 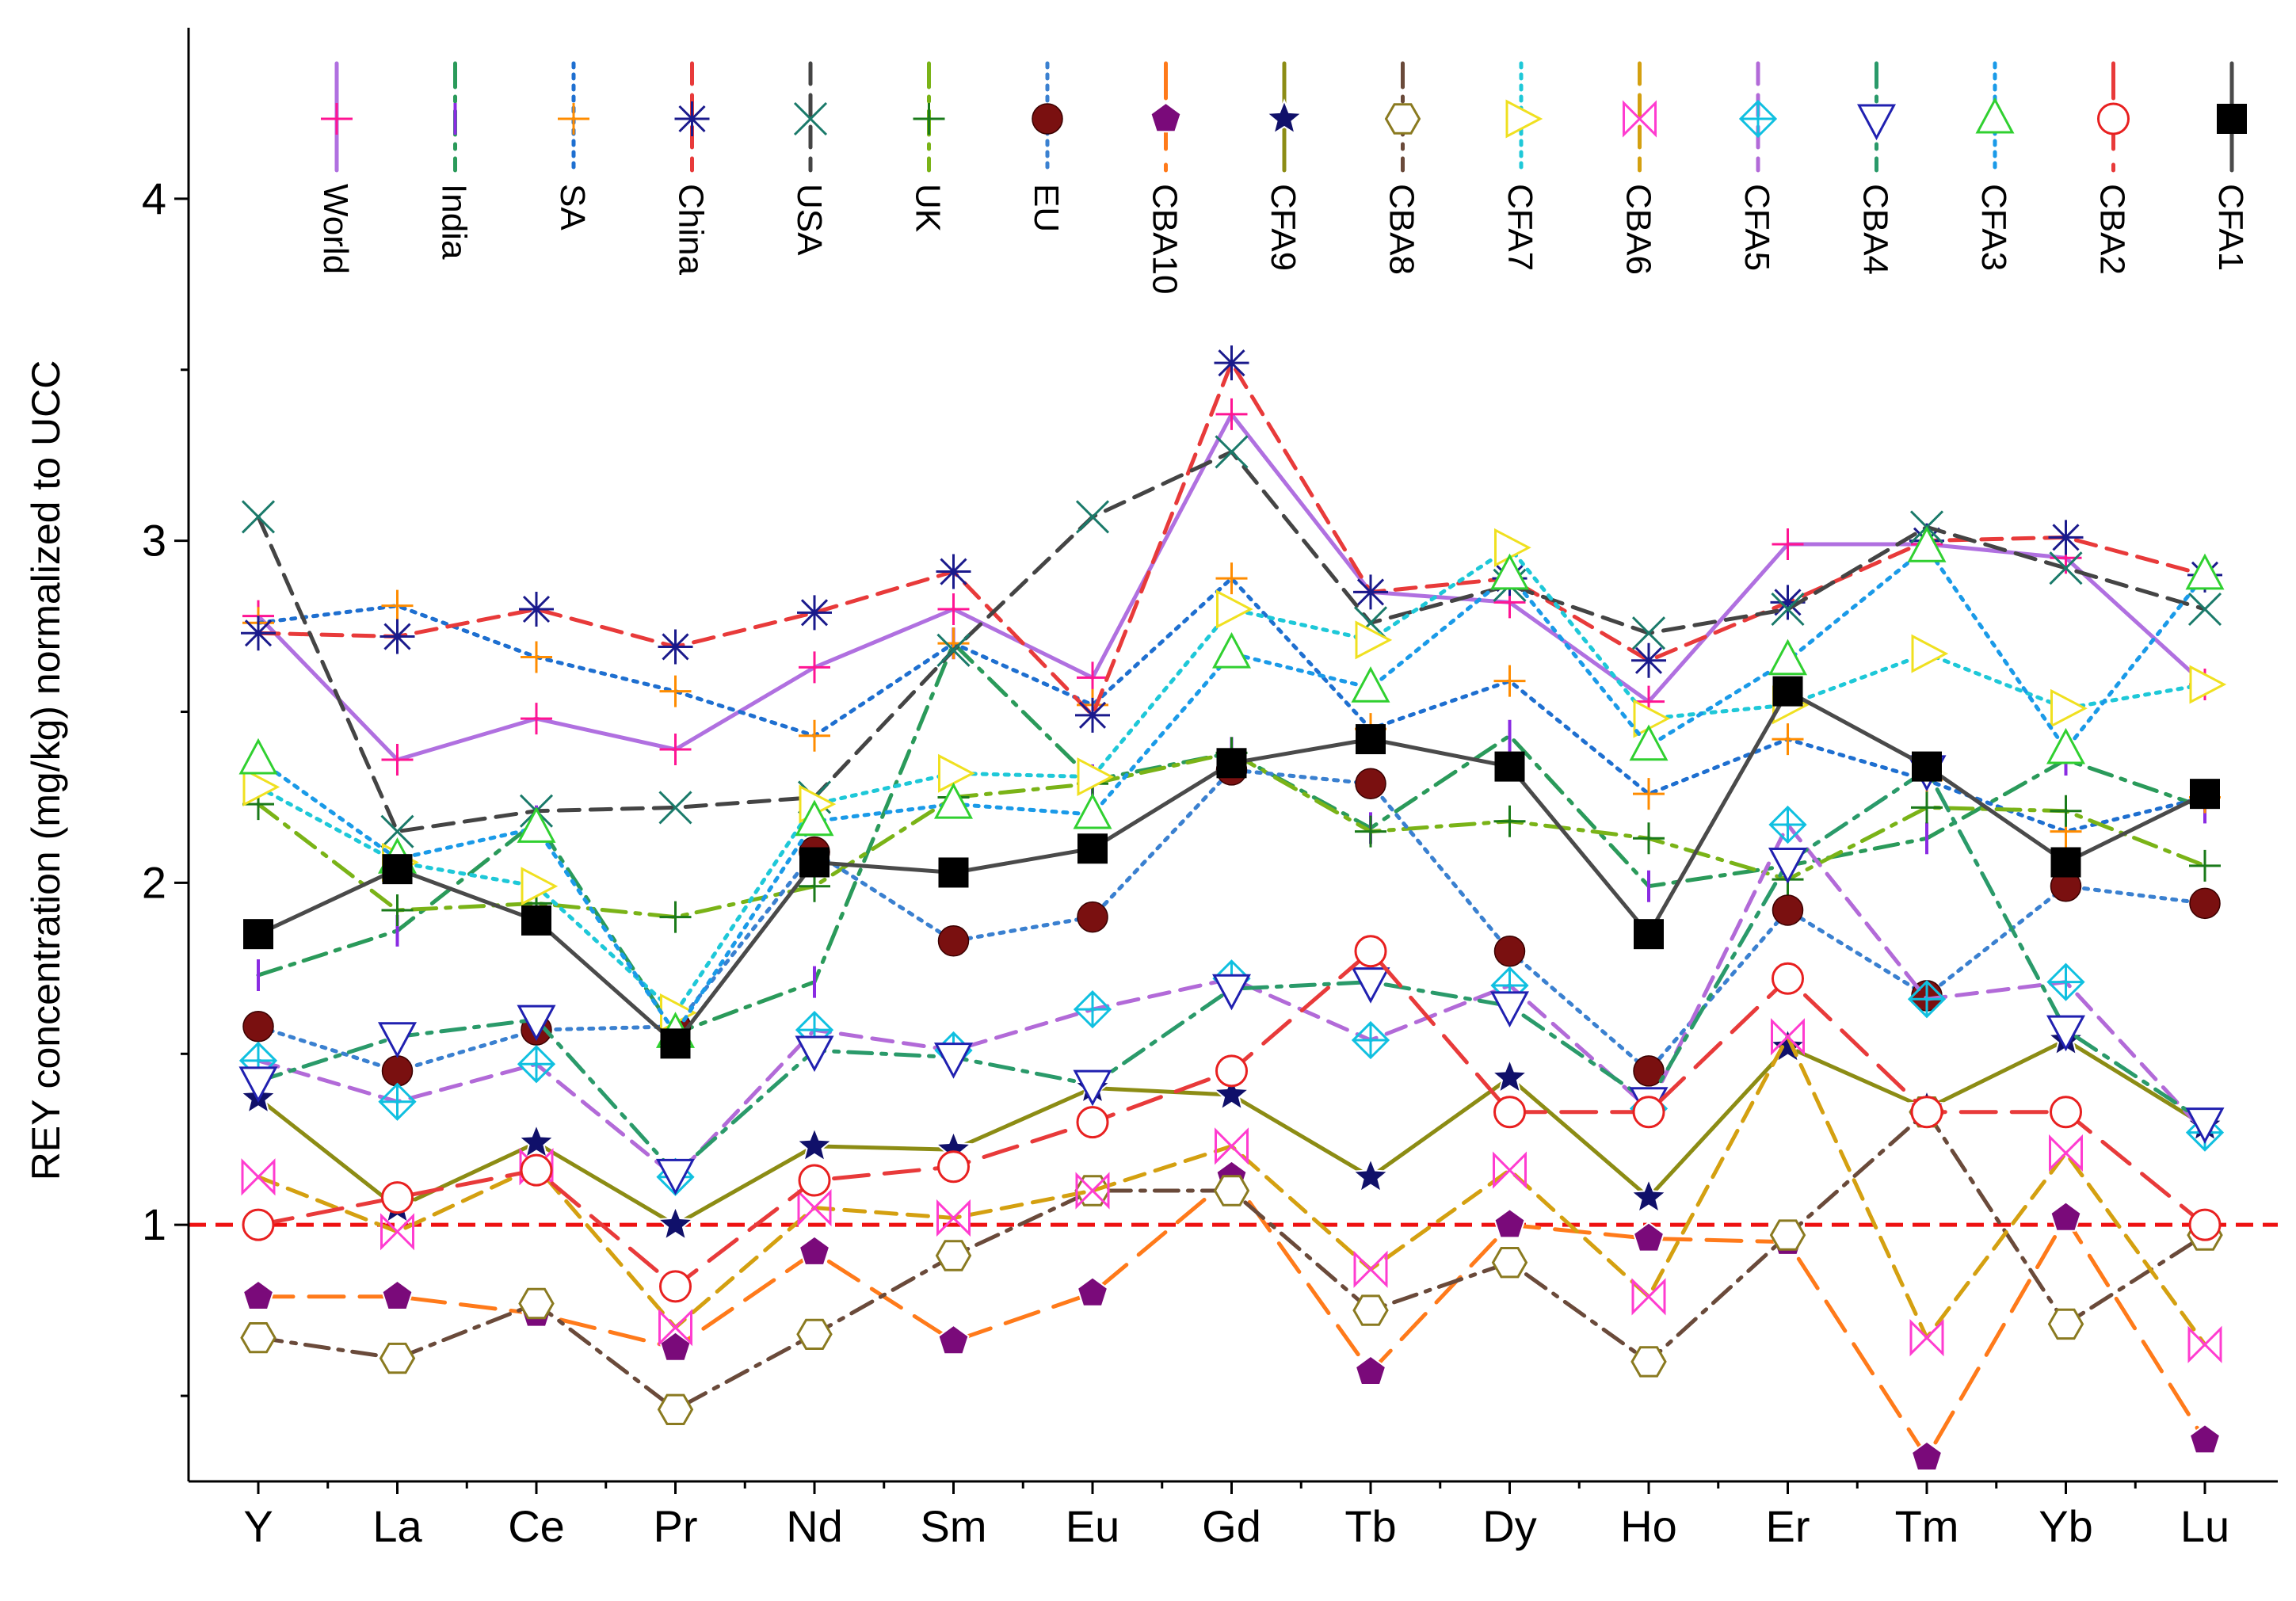 What do you see at coordinates (1927, 544) in the screenshot?
I see `point-cfa3-tm` at bounding box center [1927, 544].